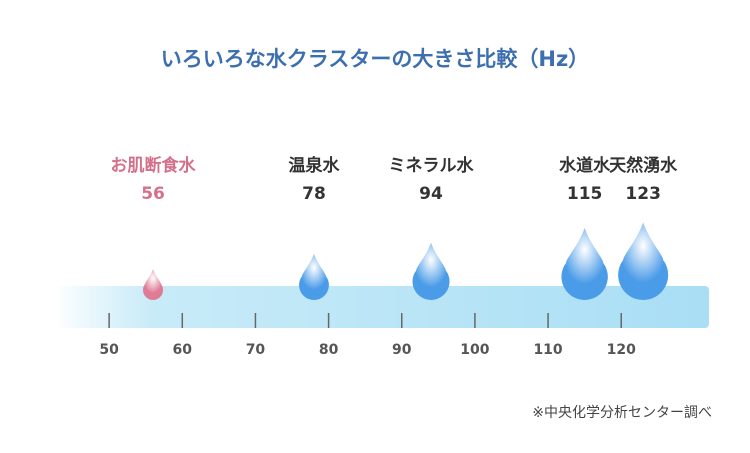 The height and width of the screenshot is (453, 750). What do you see at coordinates (585, 165) in the screenshot?
I see `category-label: 水道水` at bounding box center [585, 165].